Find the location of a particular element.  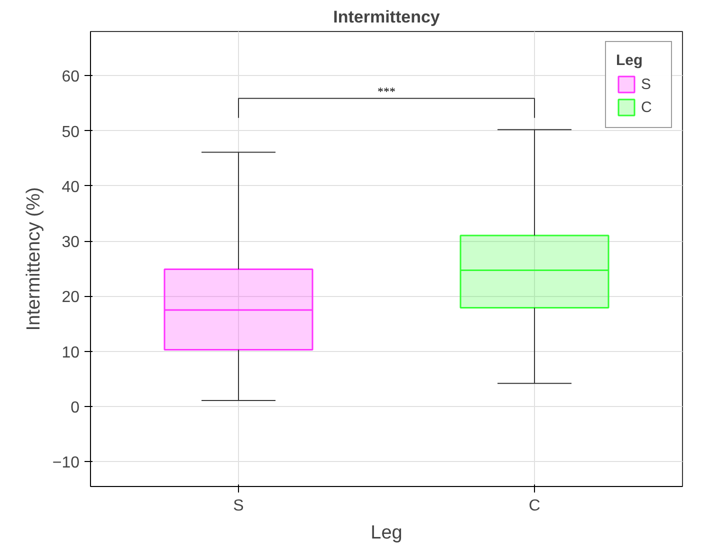

y-axis-title: Intermittency (%) is located at coordinates (33, 259).